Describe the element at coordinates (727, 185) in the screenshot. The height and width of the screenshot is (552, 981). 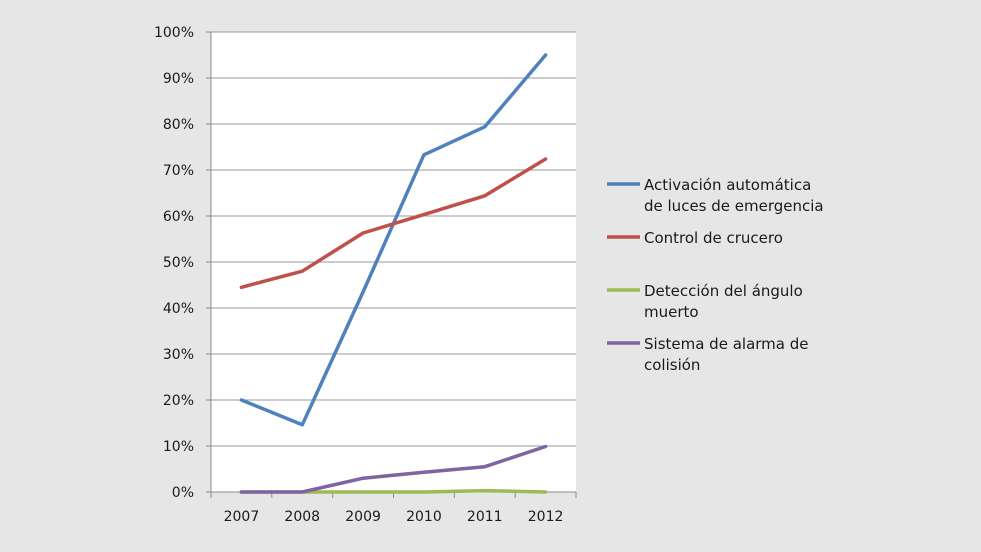
I see `legend-label: Activación automática` at that location.